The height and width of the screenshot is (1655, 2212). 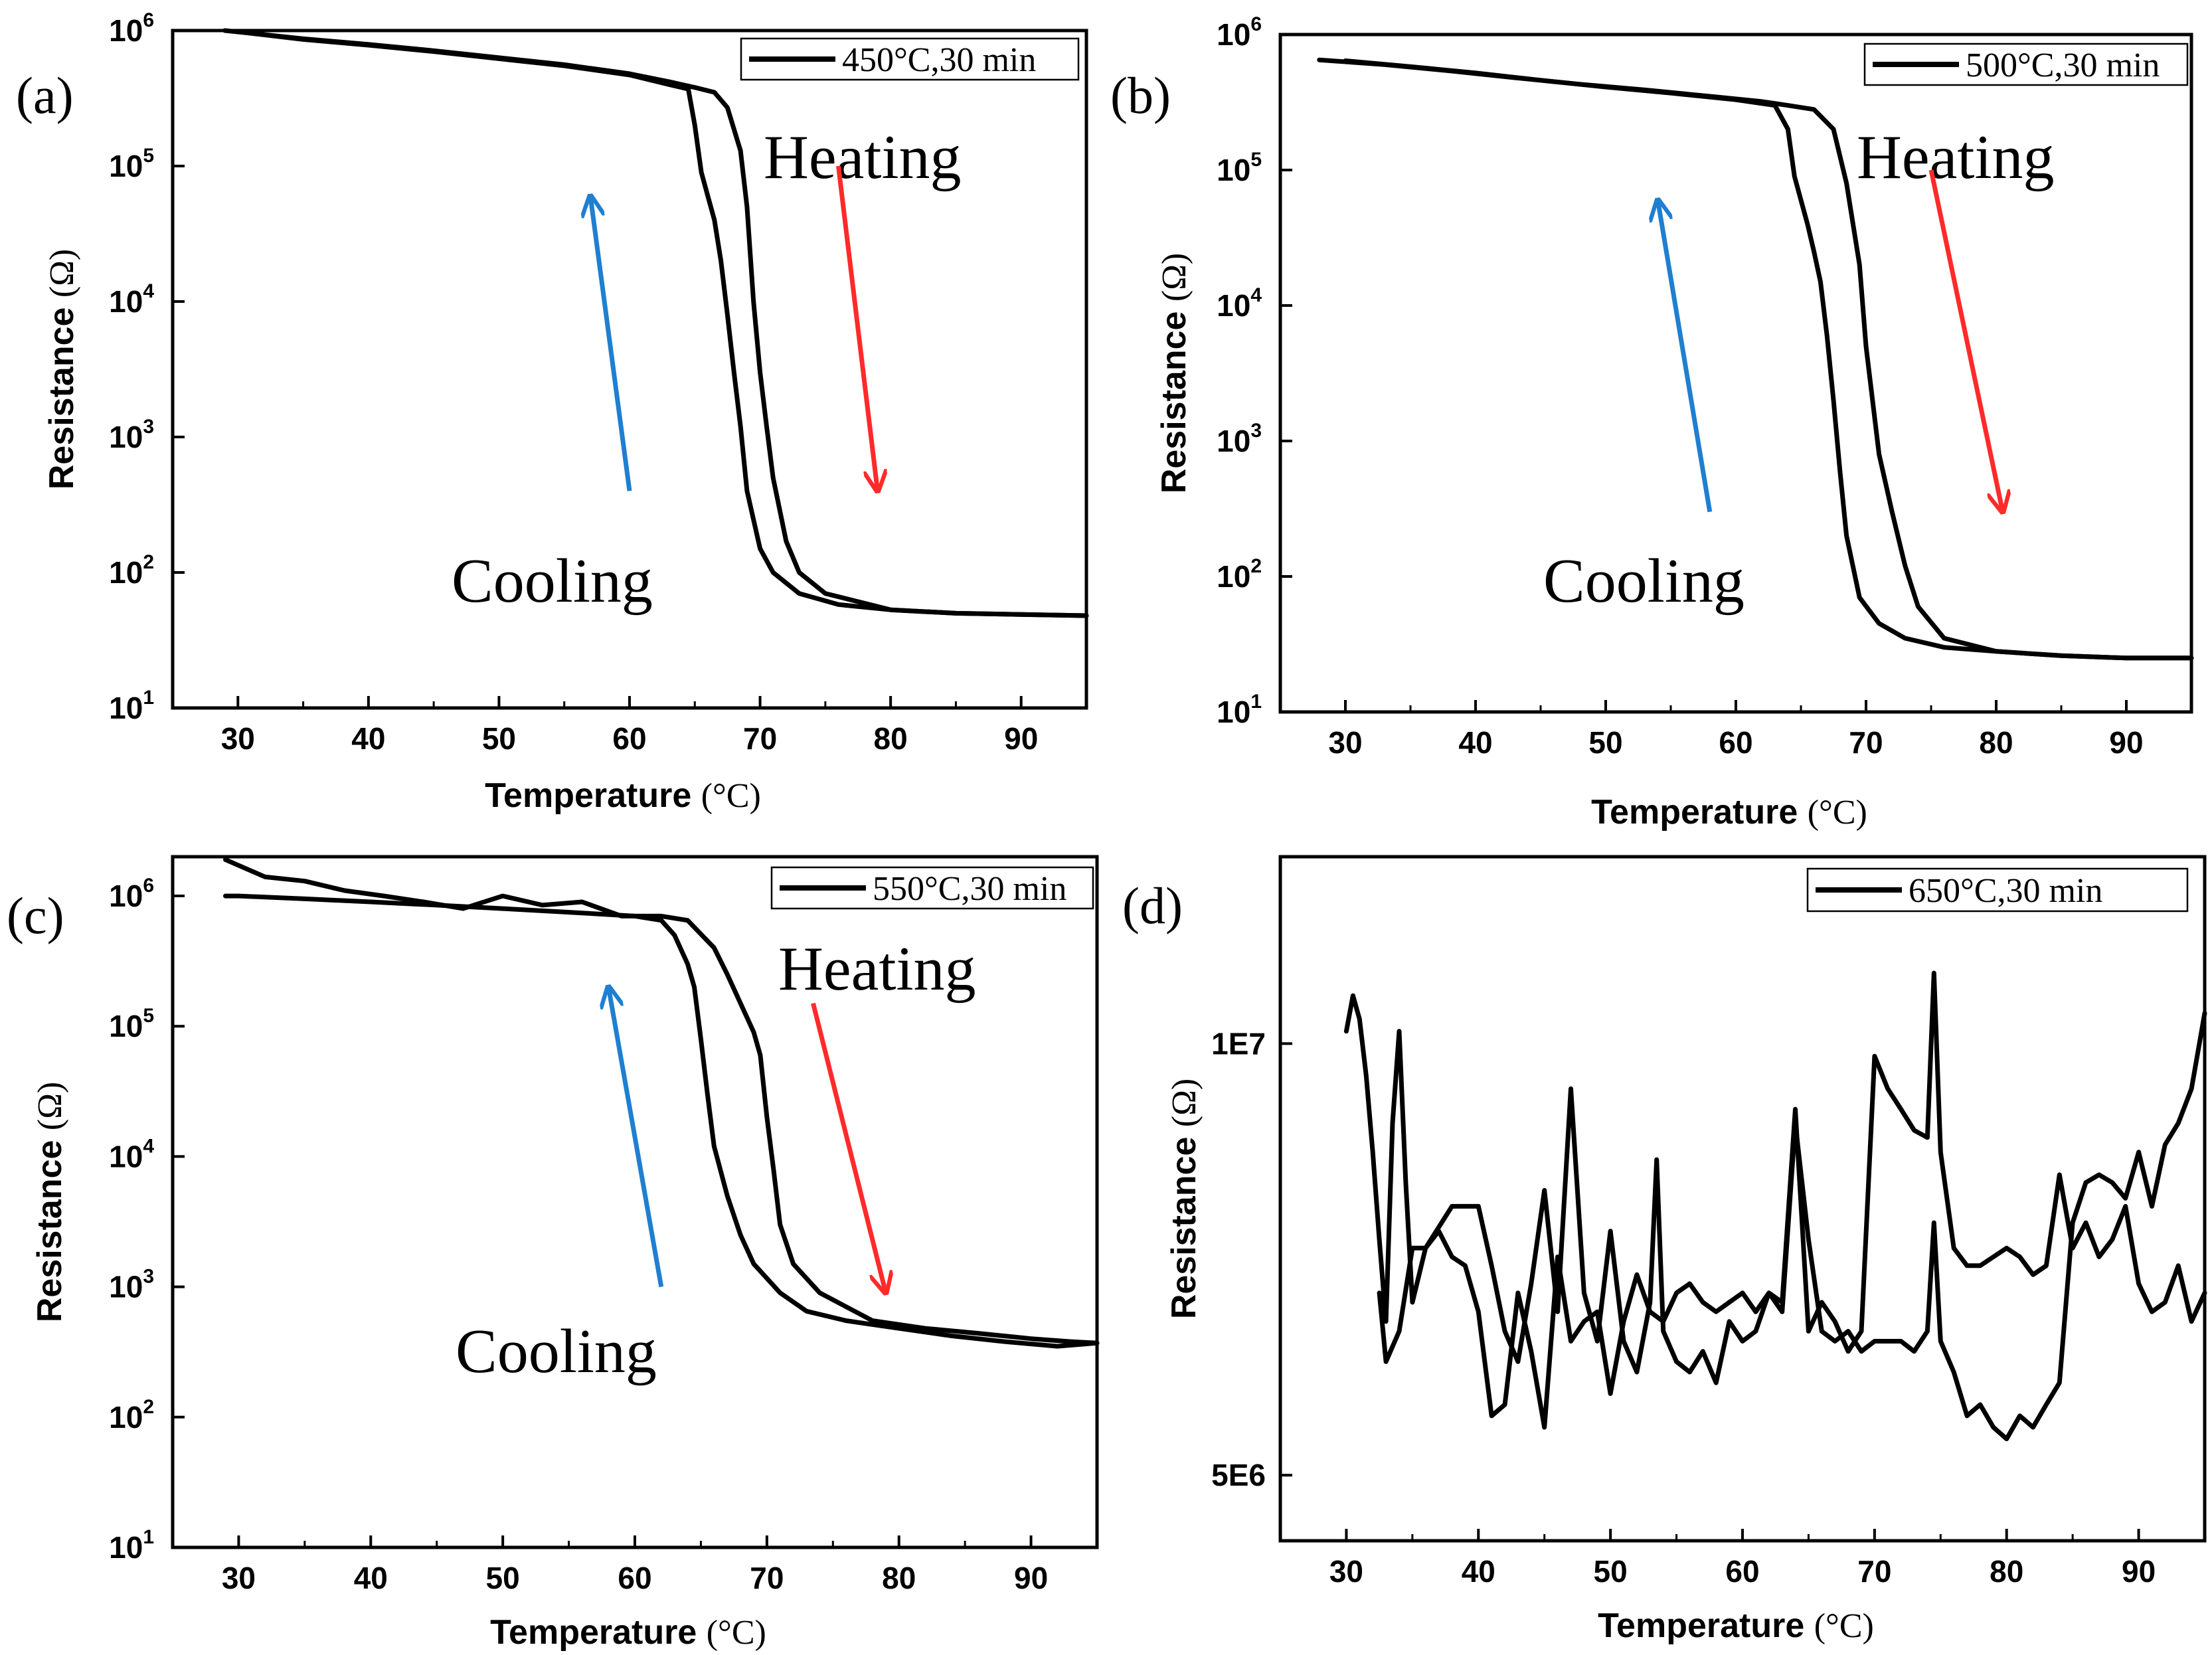 What do you see at coordinates (45, 95) in the screenshot?
I see `panel-label-a: (a)` at bounding box center [45, 95].